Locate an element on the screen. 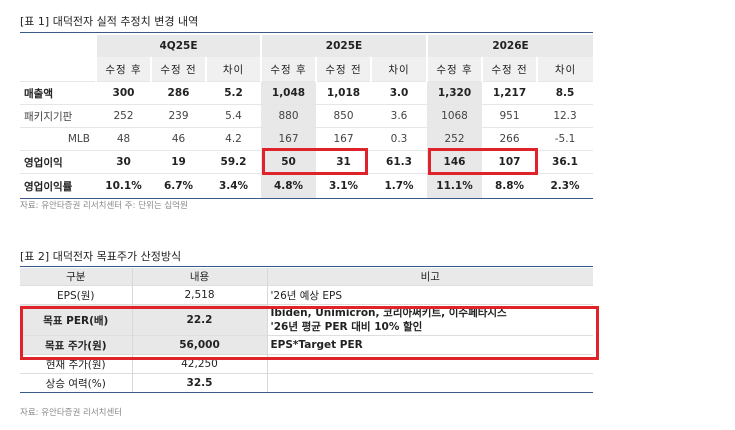  table1-subheader-row: 수정 후 수정 전 차이 수정 후 수정 전 차이 수정 후 수정 전 차이 is located at coordinates (307, 69).